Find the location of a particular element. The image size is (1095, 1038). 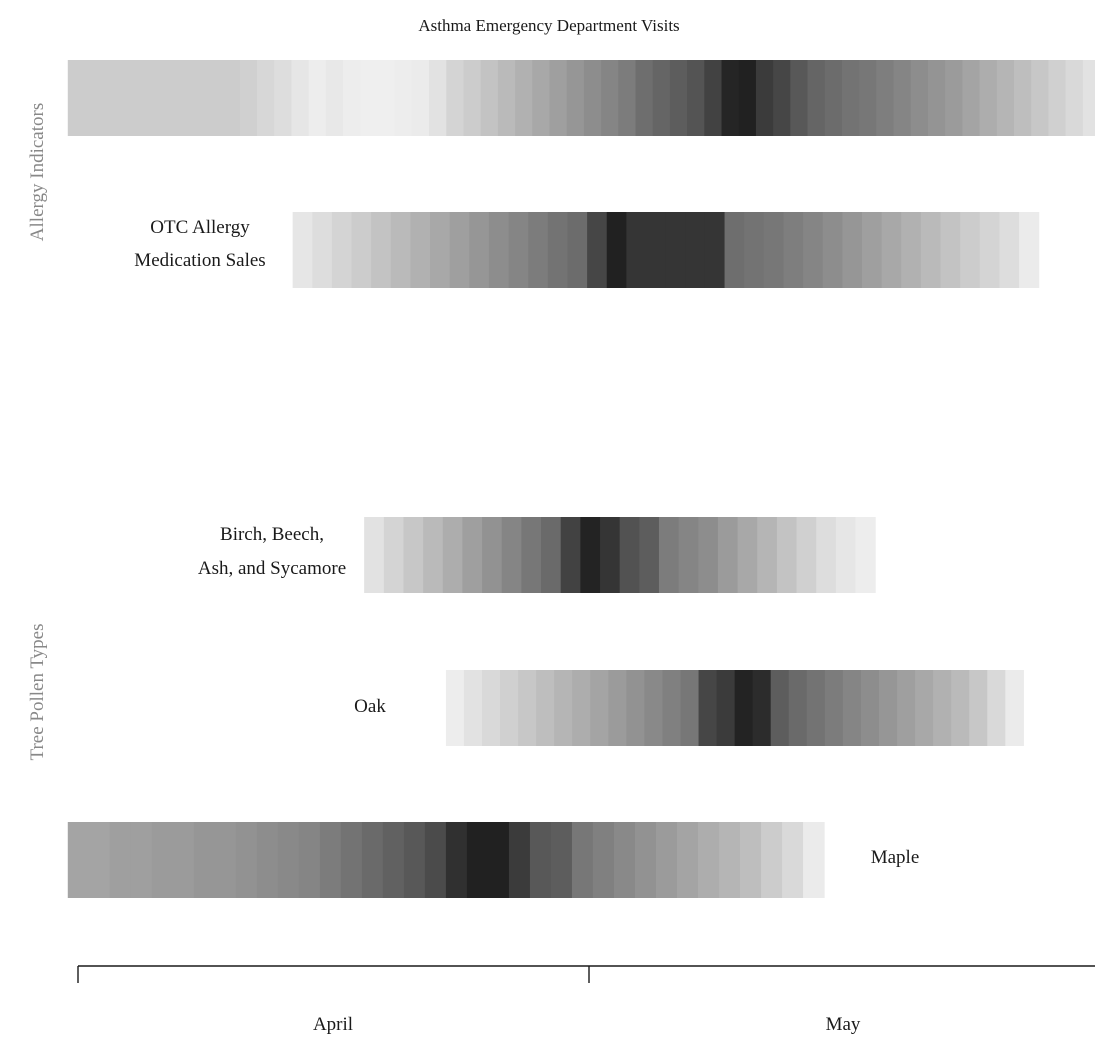

group-label-tree-pollen-types: Tree Pollen Types is located at coordinates (37, 692).